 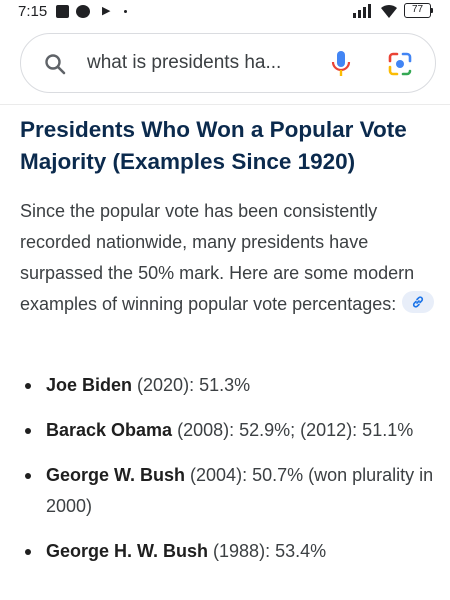 What do you see at coordinates (293, 430) in the screenshot?
I see `president-result: (2008): 52.9%; (2012): 51.1%` at bounding box center [293, 430].